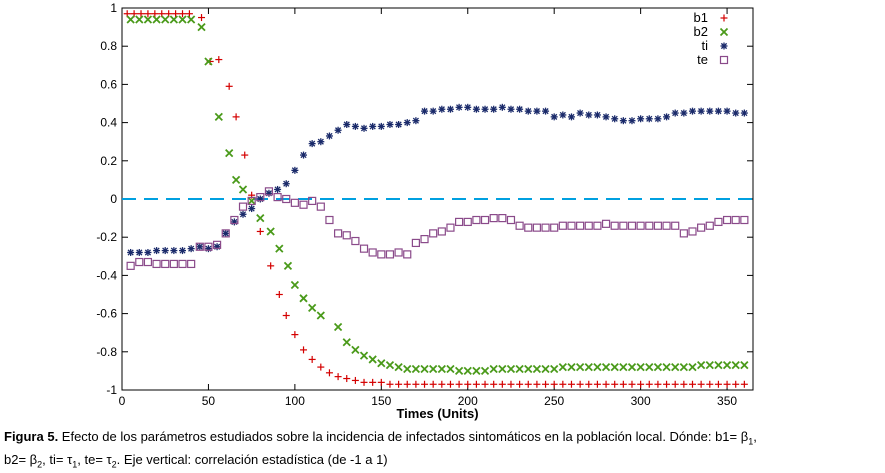 Image resolution: width=885 pixels, height=473 pixels. What do you see at coordinates (727, 401) in the screenshot?
I see `x-tick-label: 350` at bounding box center [727, 401].